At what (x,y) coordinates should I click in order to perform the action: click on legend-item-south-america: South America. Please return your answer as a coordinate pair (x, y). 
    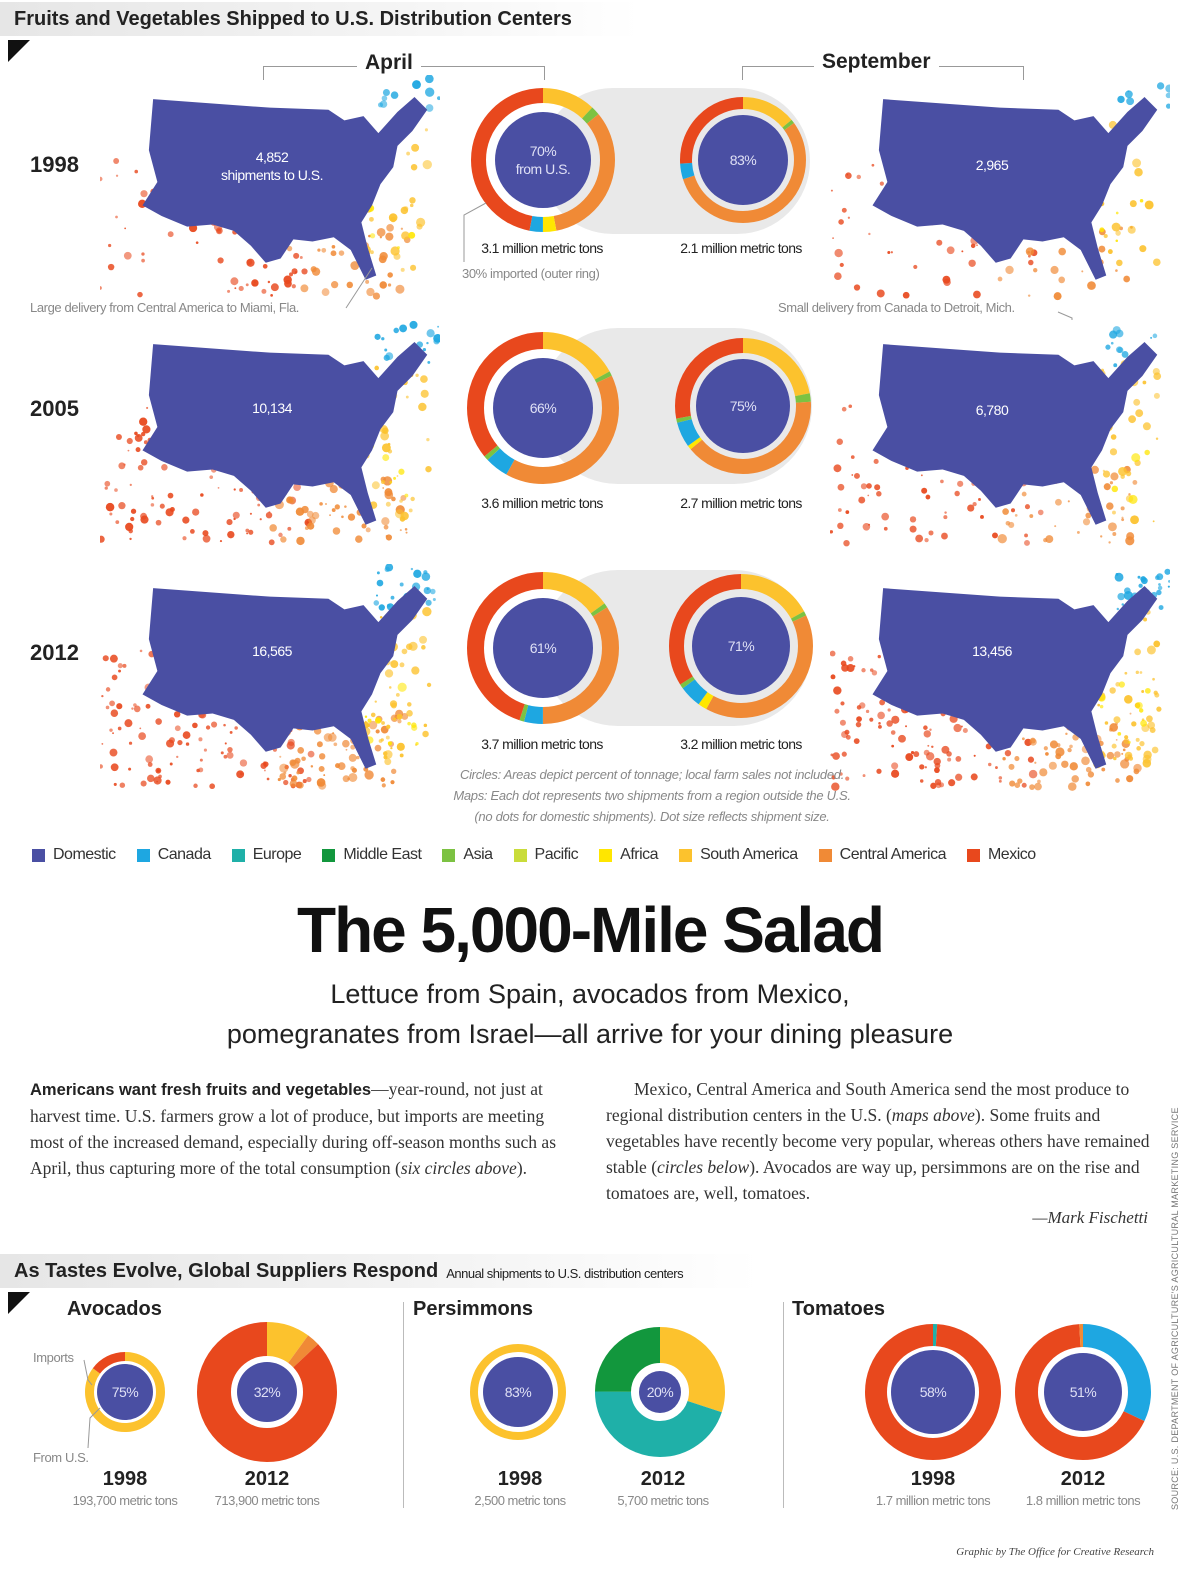
    Looking at the image, I should click on (738, 855).